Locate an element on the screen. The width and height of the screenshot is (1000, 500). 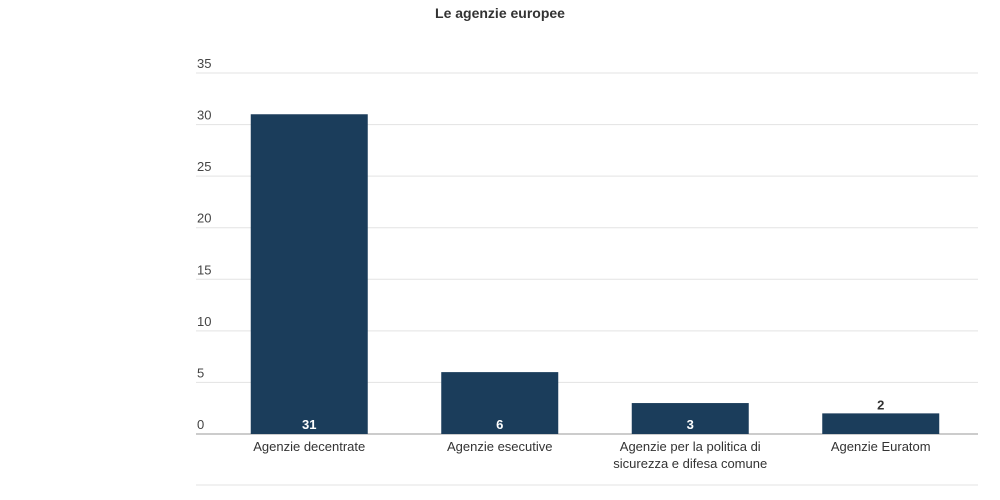
y-tick-label: 35 is located at coordinates (204, 63).